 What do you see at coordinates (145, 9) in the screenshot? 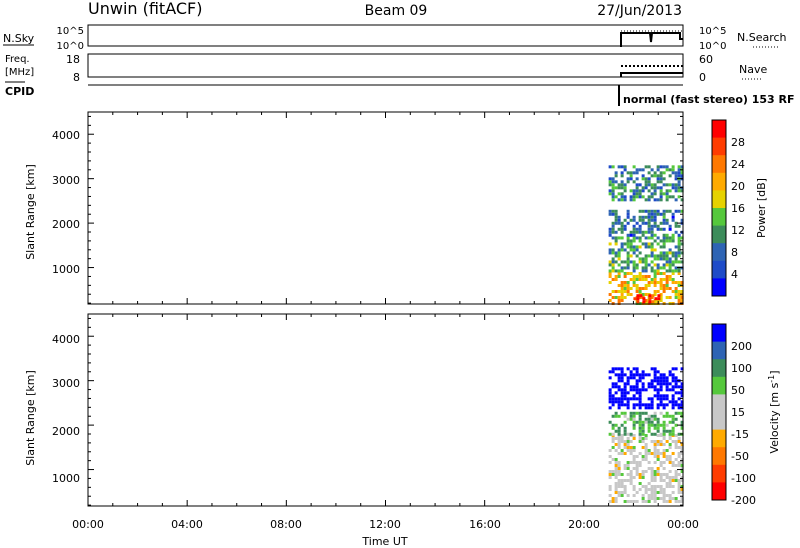
I see `station-title: Unwin (fitACF)` at bounding box center [145, 9].